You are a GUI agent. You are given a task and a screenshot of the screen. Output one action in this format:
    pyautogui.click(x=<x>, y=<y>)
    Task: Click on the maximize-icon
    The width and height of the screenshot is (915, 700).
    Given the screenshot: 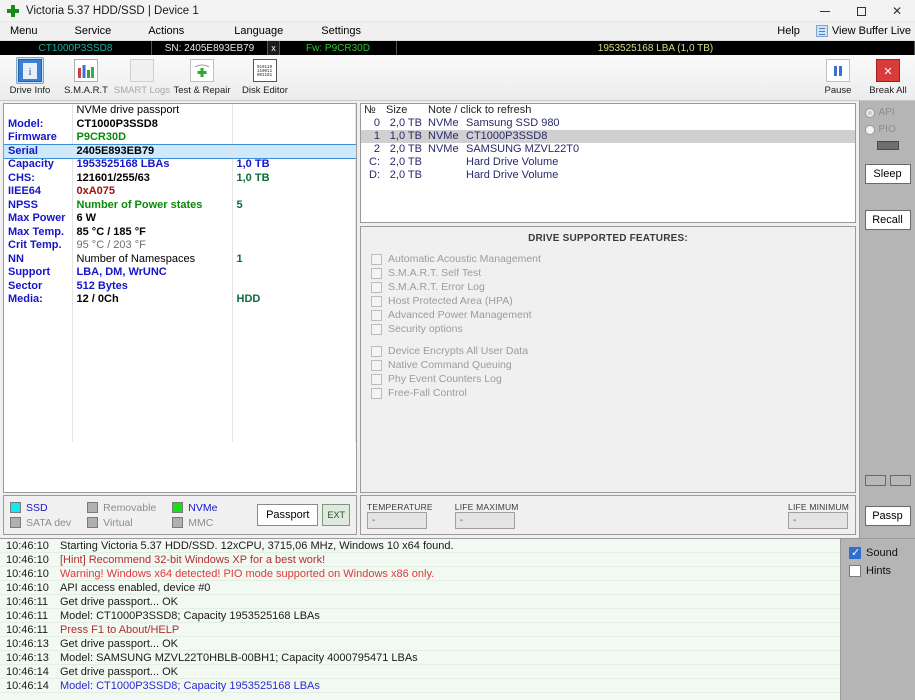 What is the action you would take?
    pyautogui.click(x=861, y=11)
    